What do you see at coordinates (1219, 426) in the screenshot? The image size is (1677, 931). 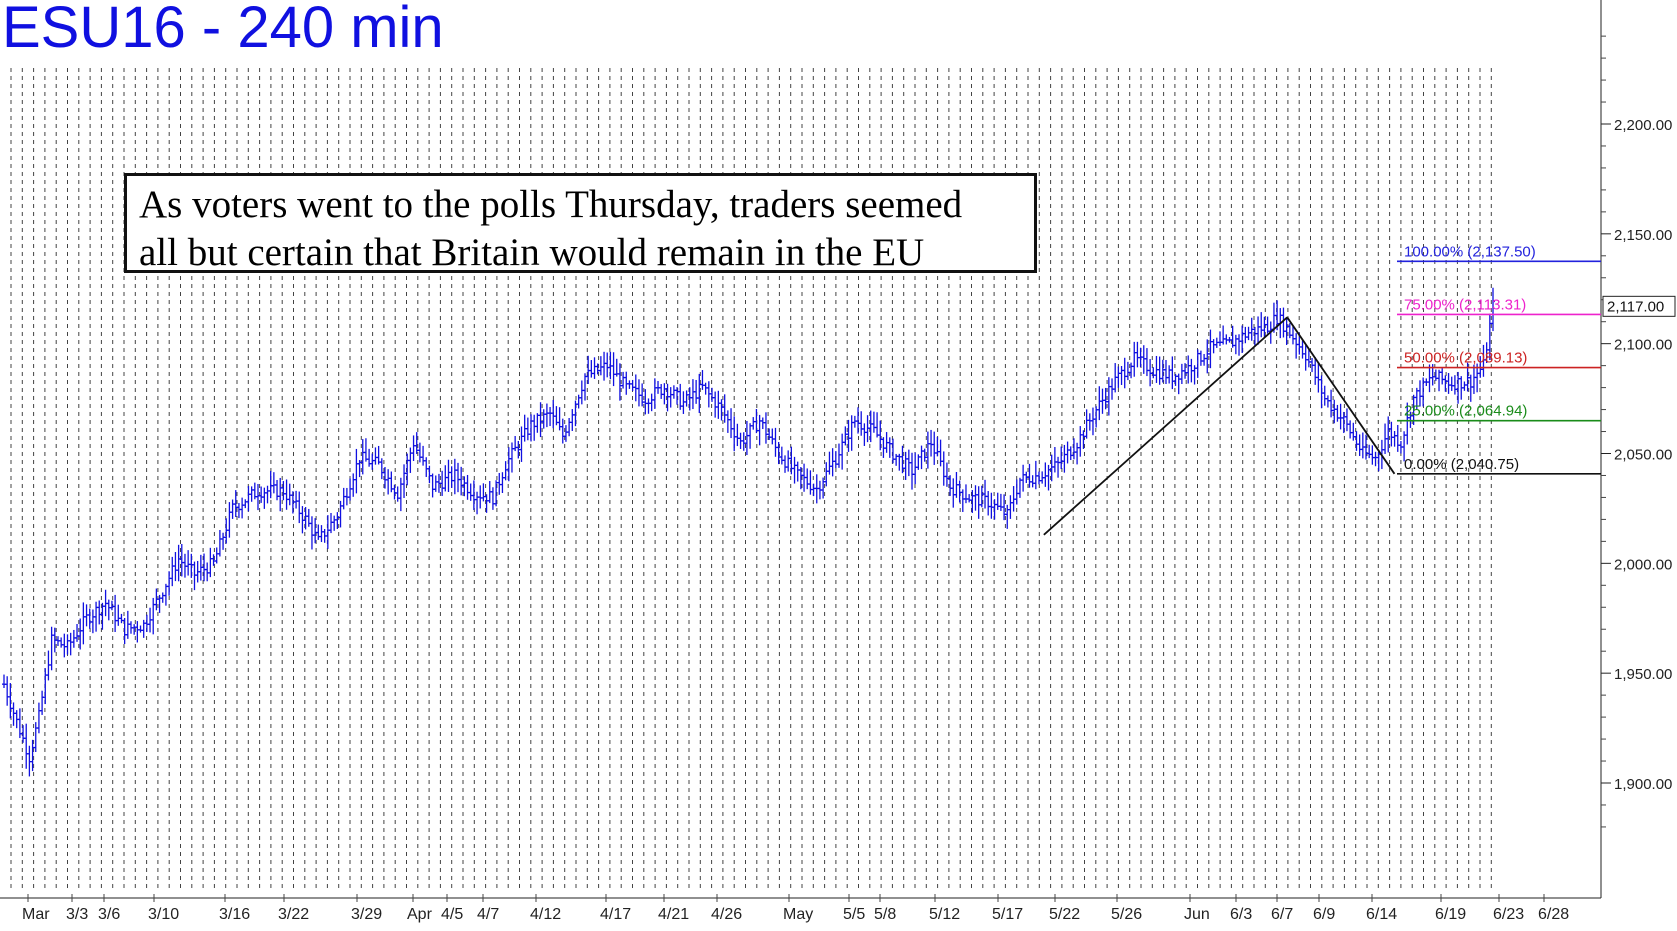 I see `trend-lines` at bounding box center [1219, 426].